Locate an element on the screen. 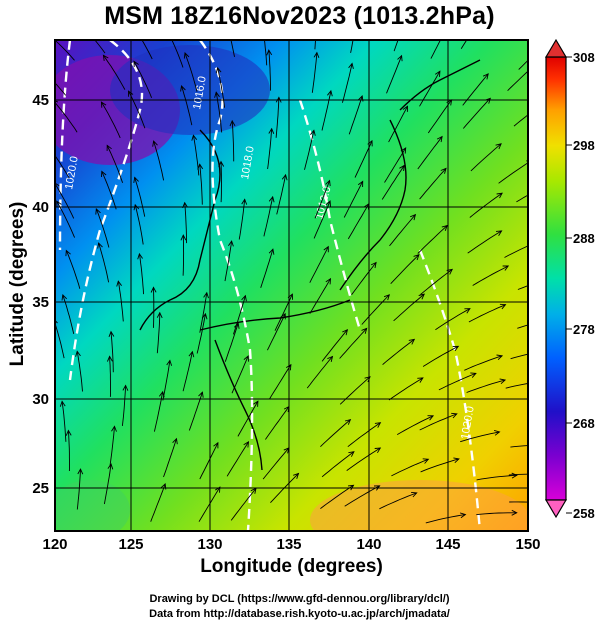 Image resolution: width=599 pixels, height=625 pixels. colorbar-tick-label: 288 is located at coordinates (584, 238).